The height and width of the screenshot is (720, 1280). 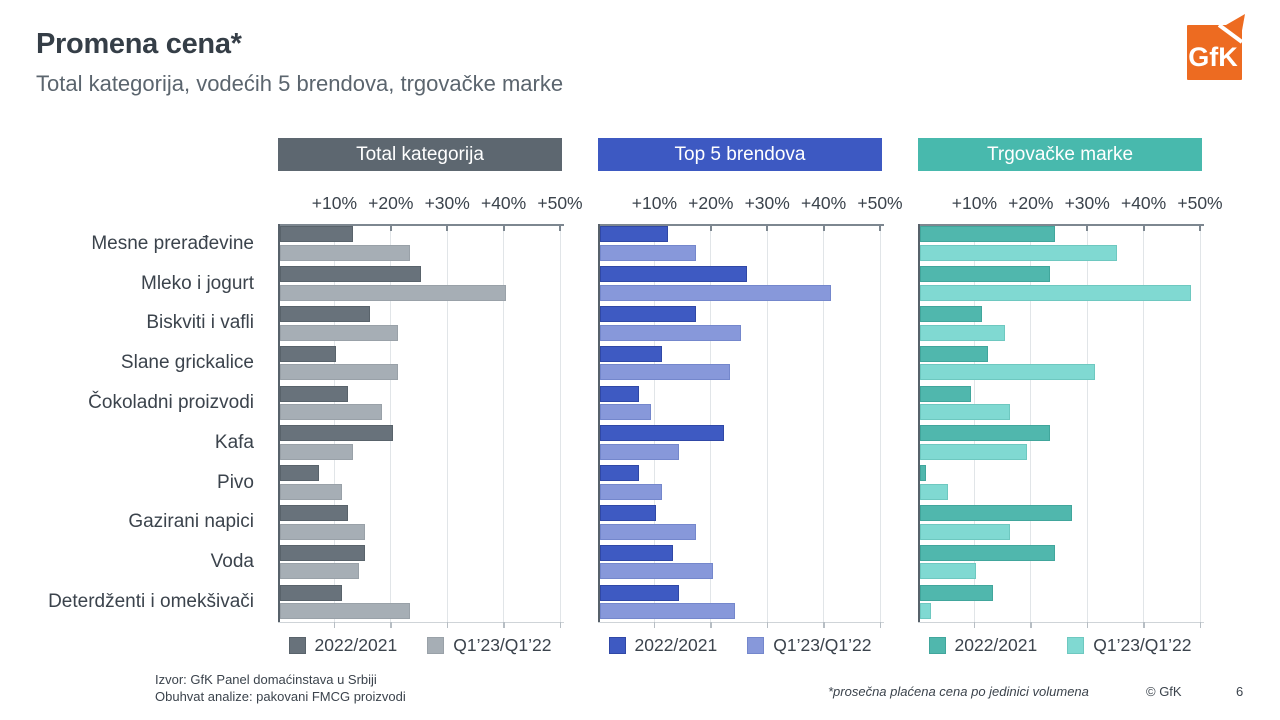 What do you see at coordinates (172, 243) in the screenshot?
I see `category-label: Mesne prerađevine` at bounding box center [172, 243].